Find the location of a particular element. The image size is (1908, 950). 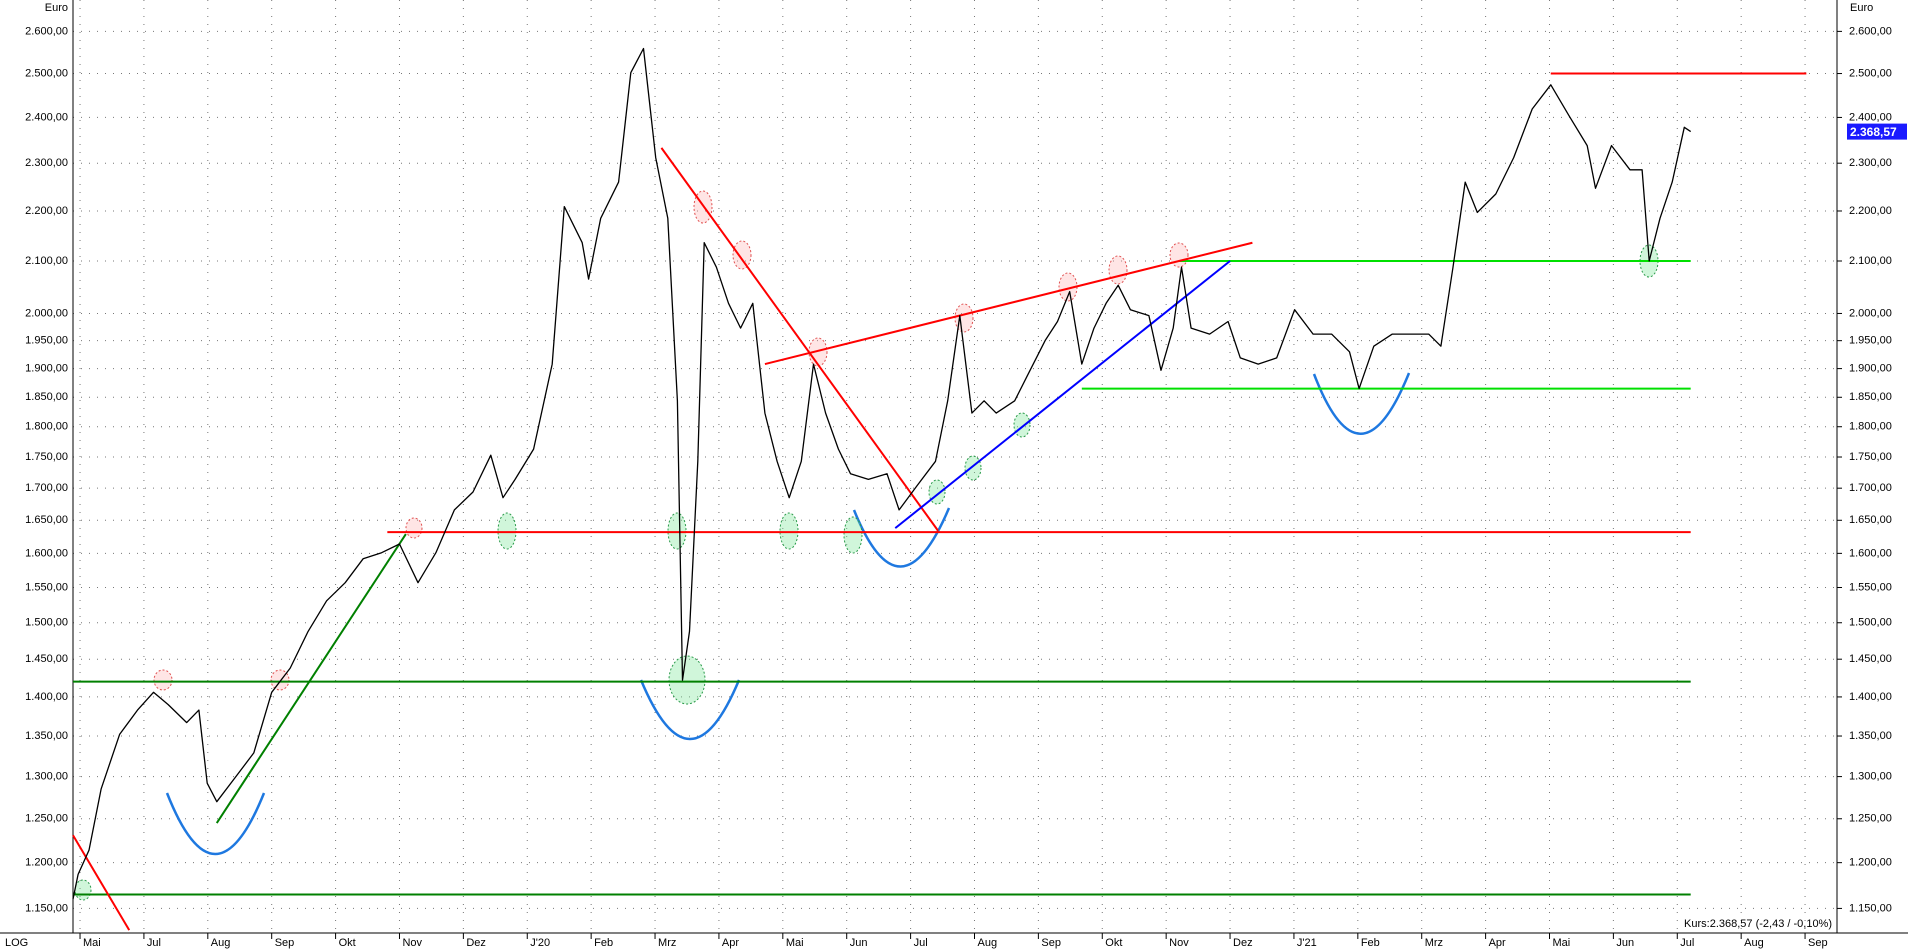

y-tick-label: 2.500,00 is located at coordinates (46, 73).